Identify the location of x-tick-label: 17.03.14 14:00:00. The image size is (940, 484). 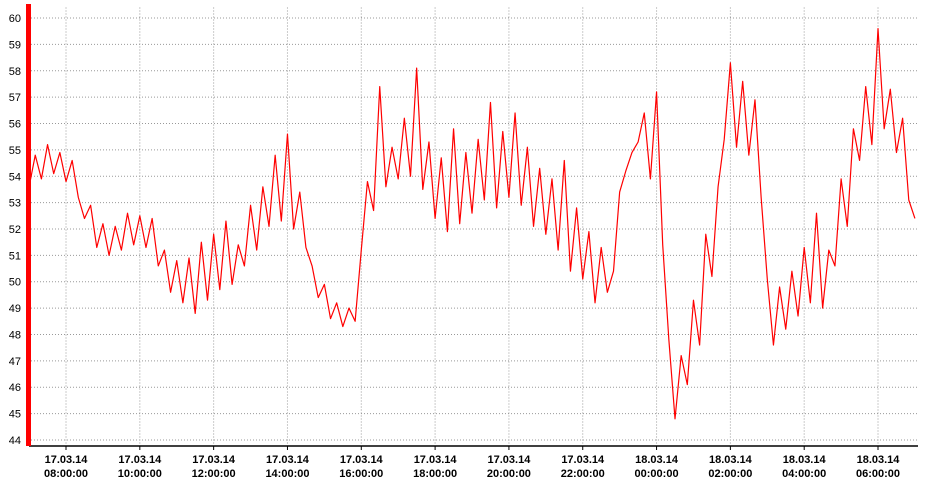
(287, 467).